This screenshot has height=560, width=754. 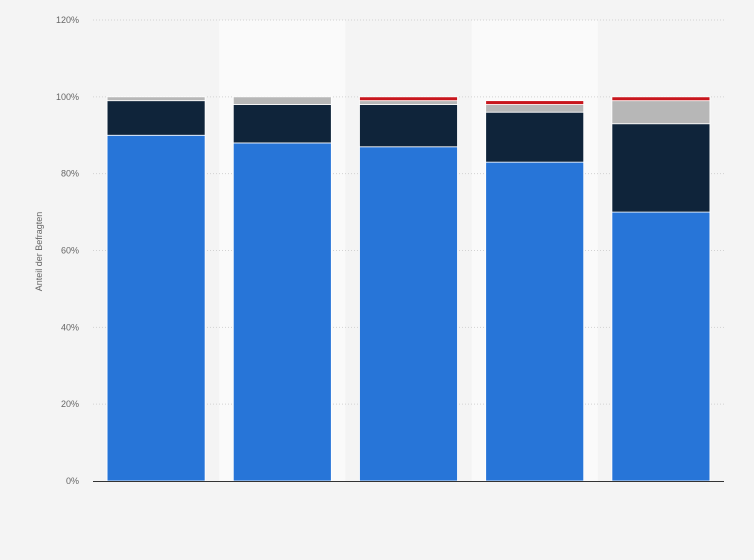 I want to click on bar-segment-s2-c1, so click(x=156, y=118).